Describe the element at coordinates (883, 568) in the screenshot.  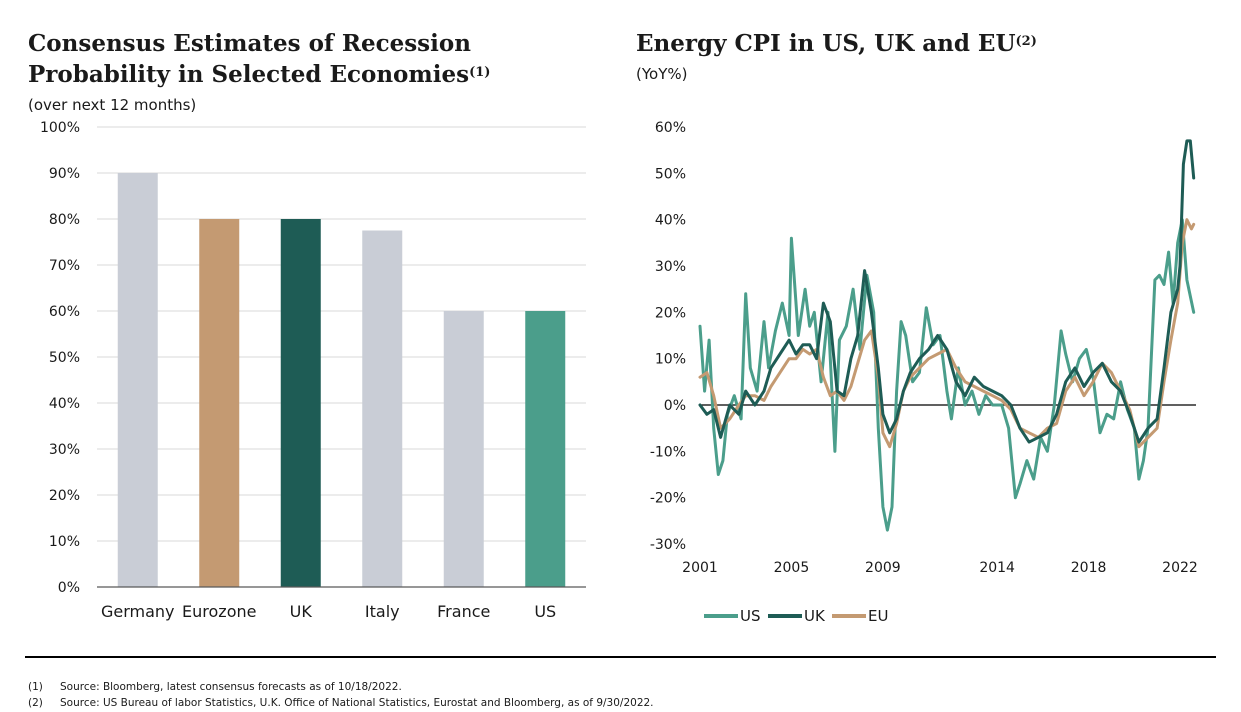
I see `line-chart-xtick-label: 2009` at that location.